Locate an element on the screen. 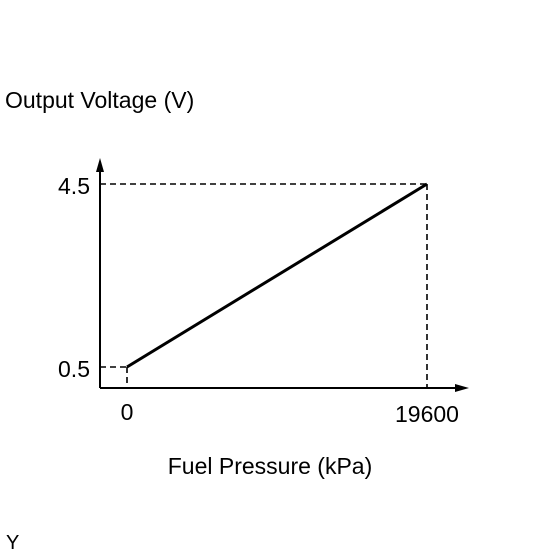 This screenshot has height=558, width=558. y-axis-title: Output Voltage (V) is located at coordinates (99, 100).